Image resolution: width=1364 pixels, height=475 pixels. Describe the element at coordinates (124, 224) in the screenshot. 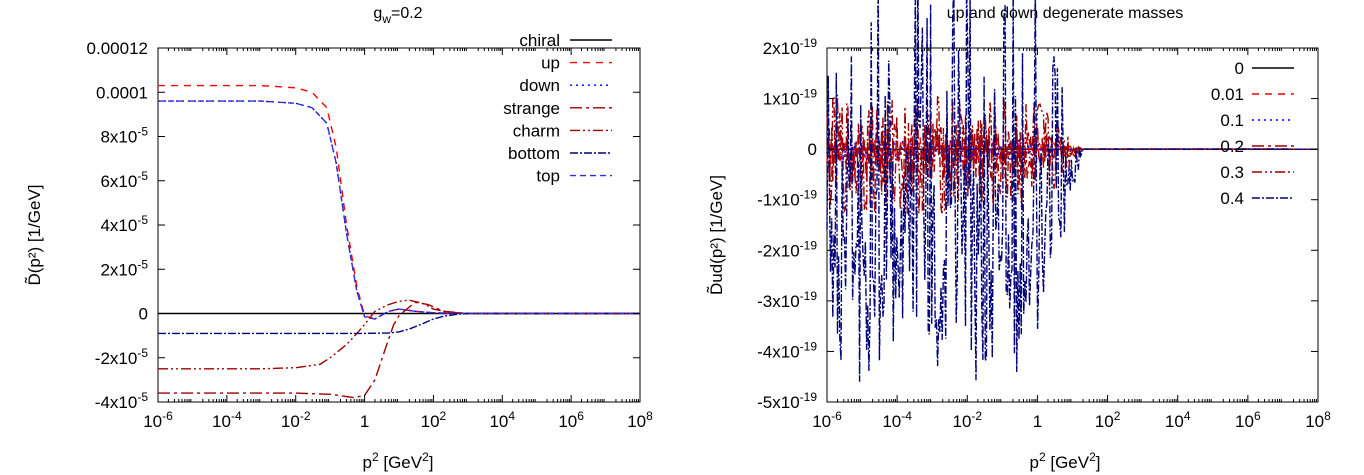

I see `y-tick-label: 4x10⁻⁵` at that location.